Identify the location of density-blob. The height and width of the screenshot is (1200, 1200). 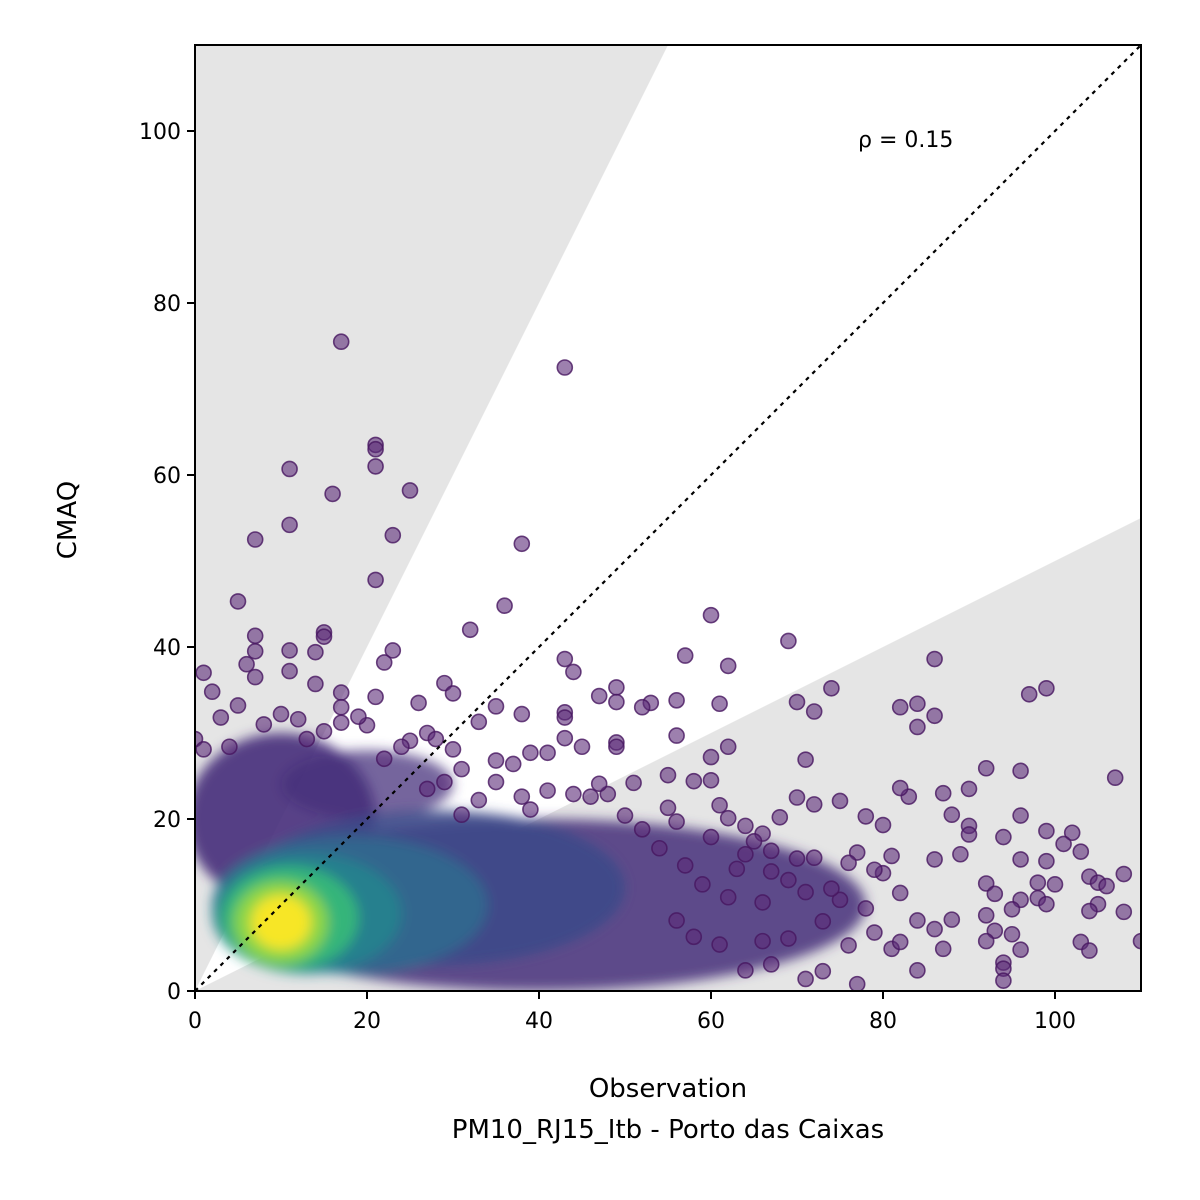
(367, 784).